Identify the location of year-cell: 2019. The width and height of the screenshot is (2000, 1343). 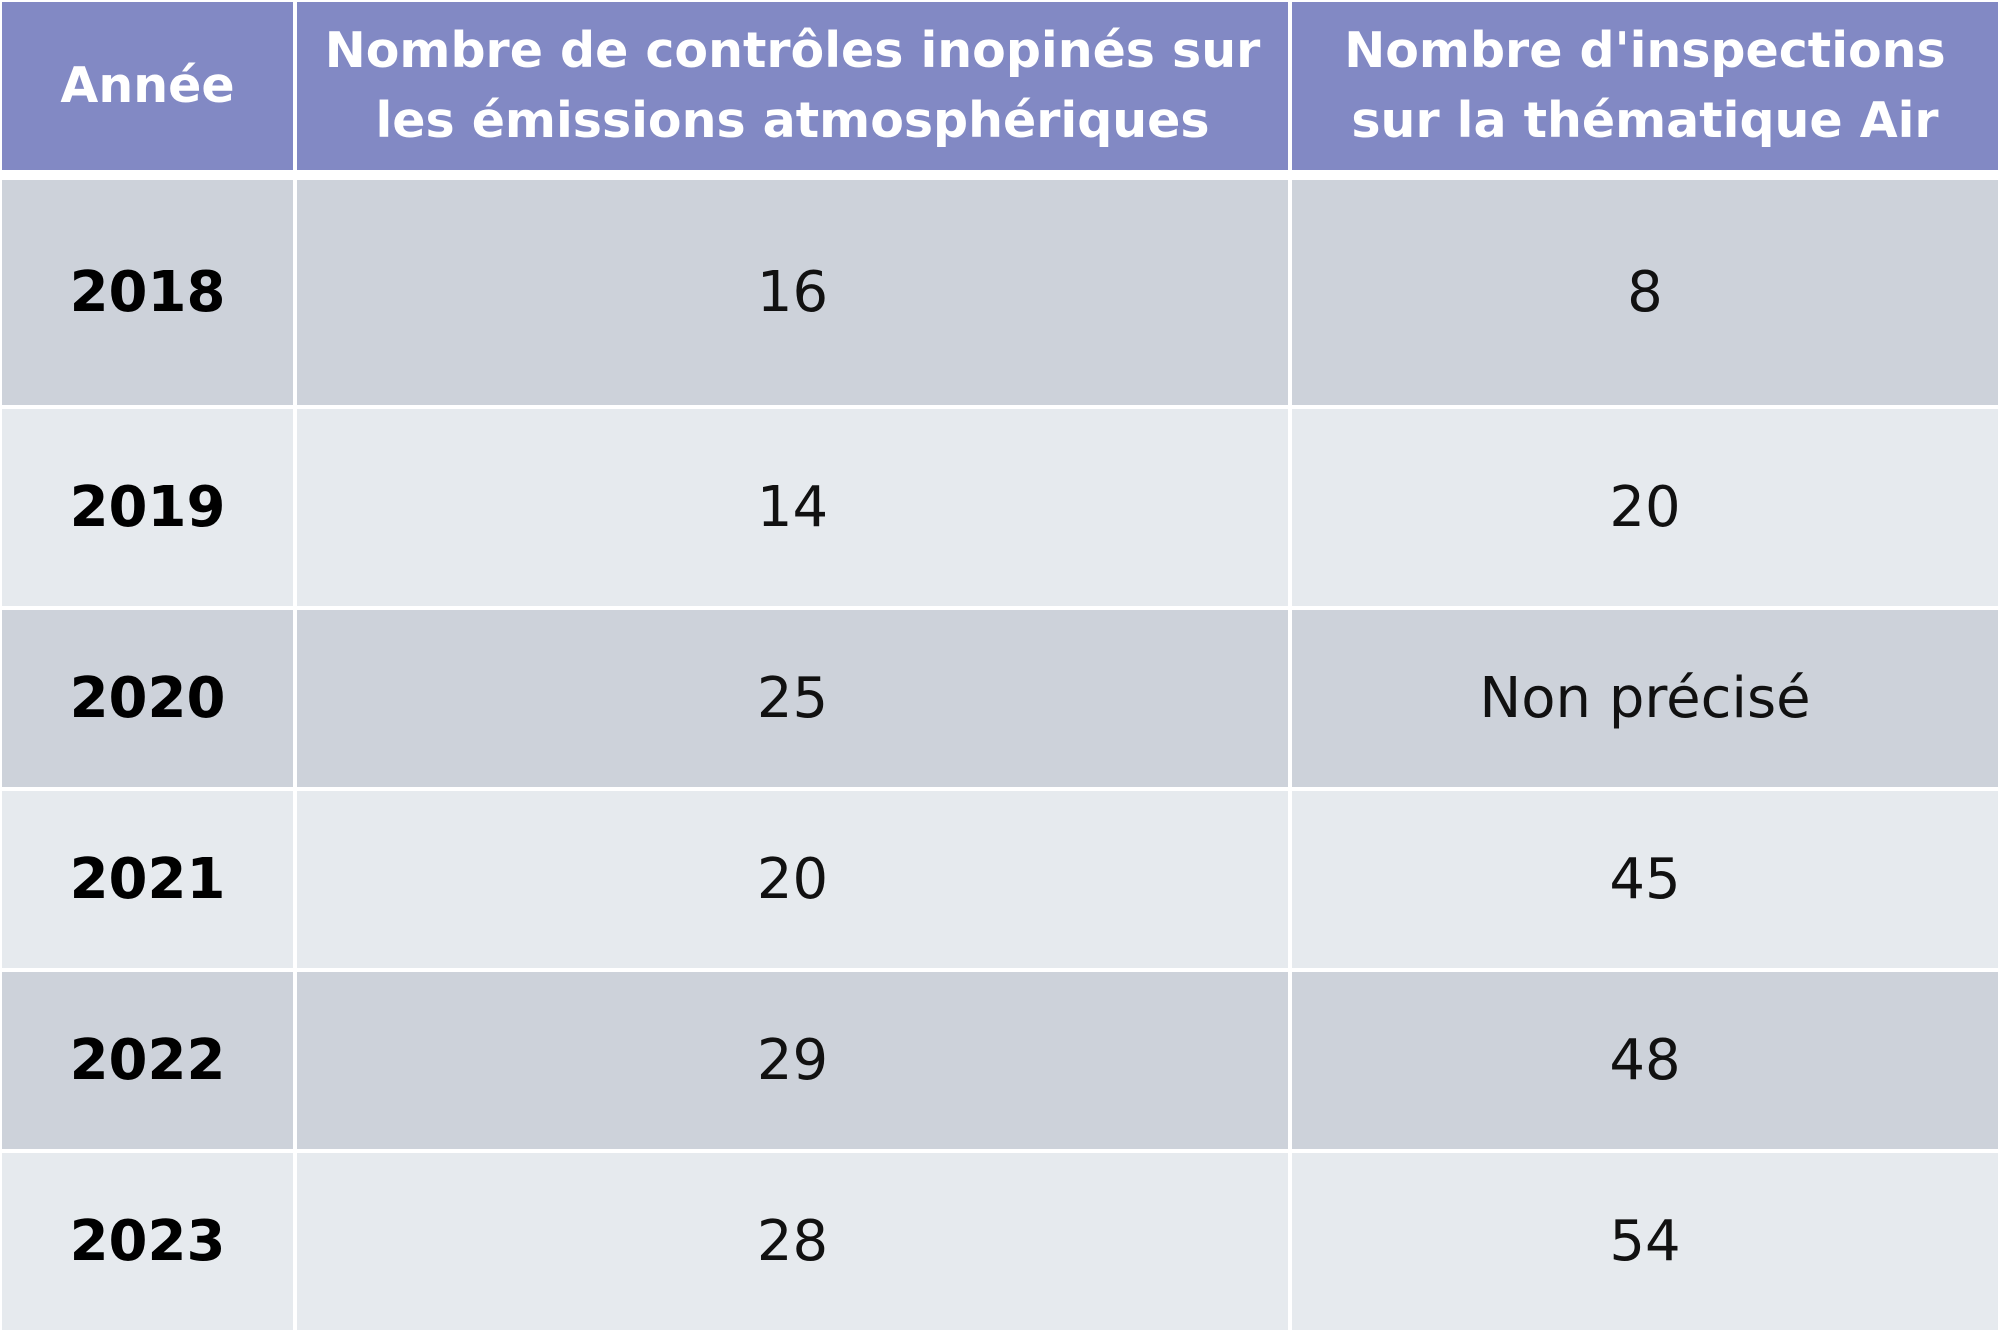
(149, 509).